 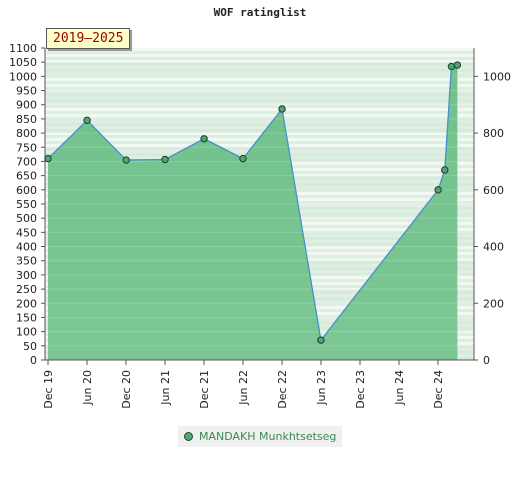 What do you see at coordinates (282, 389) in the screenshot?
I see `x-tick-label: Dec 22` at bounding box center [282, 389].